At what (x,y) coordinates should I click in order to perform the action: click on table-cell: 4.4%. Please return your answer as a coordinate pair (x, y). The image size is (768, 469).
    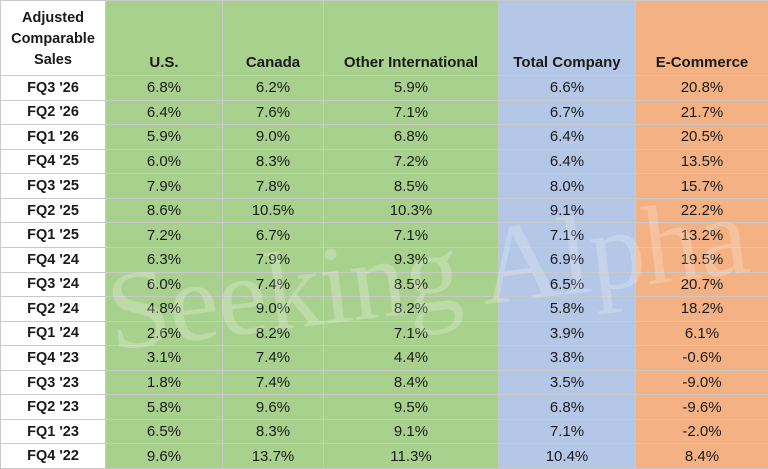
    Looking at the image, I should click on (411, 358).